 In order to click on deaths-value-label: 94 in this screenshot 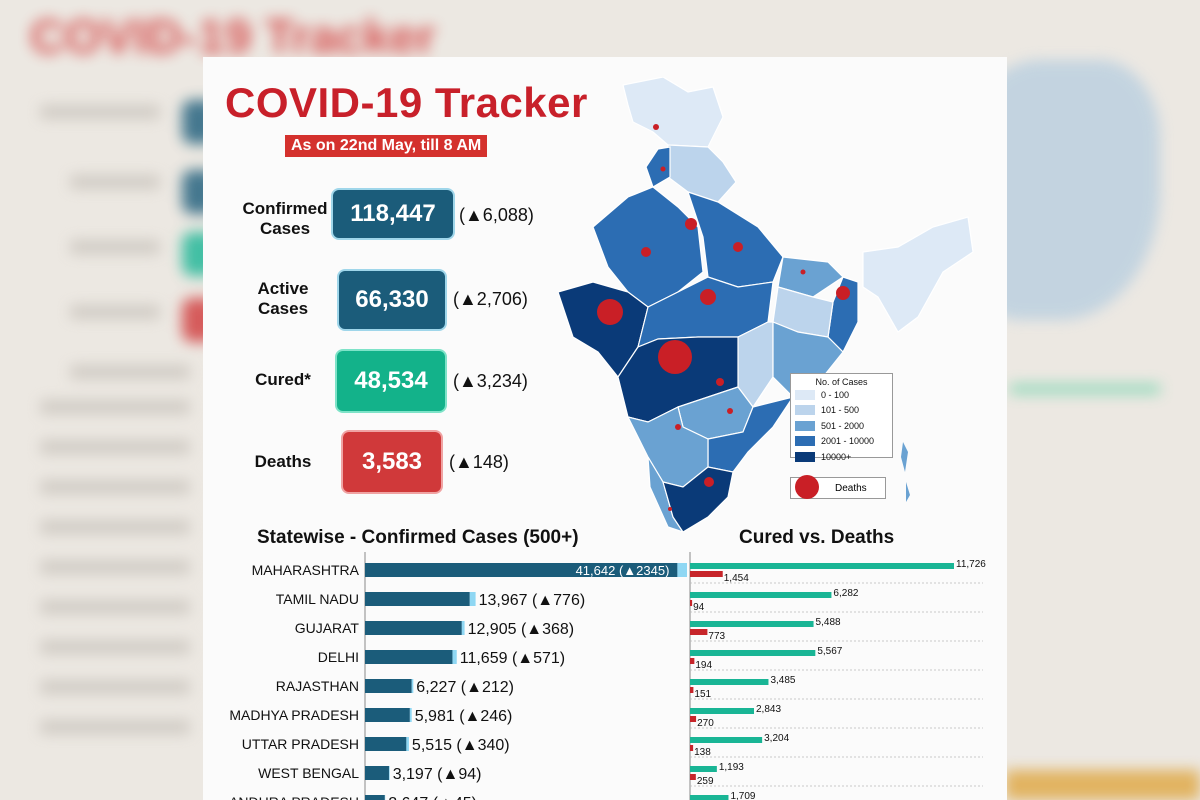, I will do `click(699, 607)`.